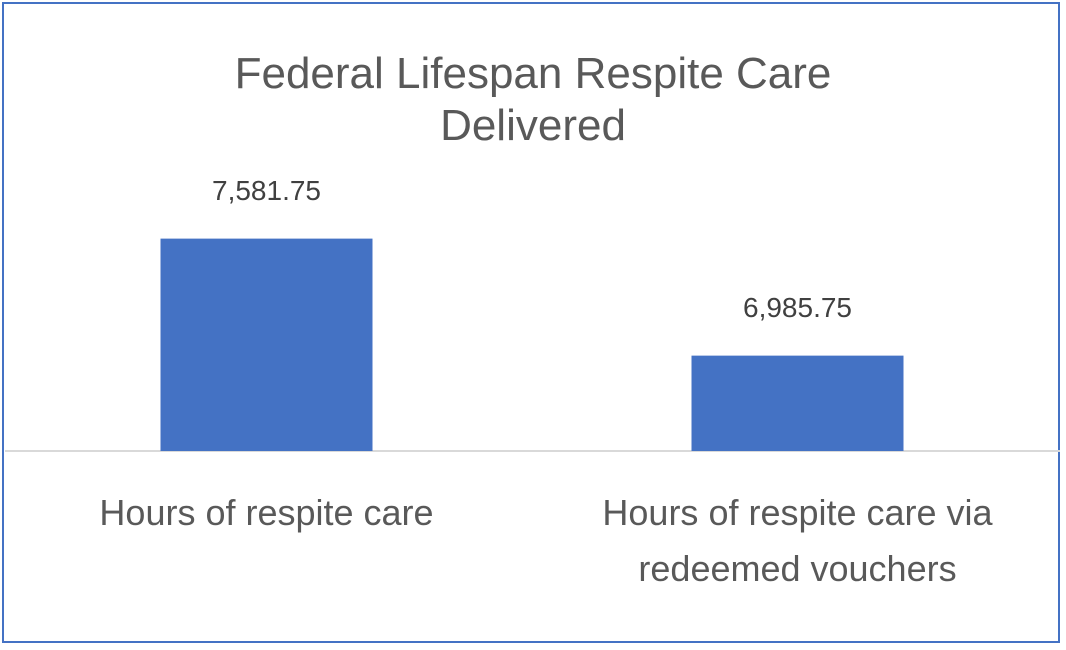  I want to click on value-label: 6,985.75, so click(797, 307).